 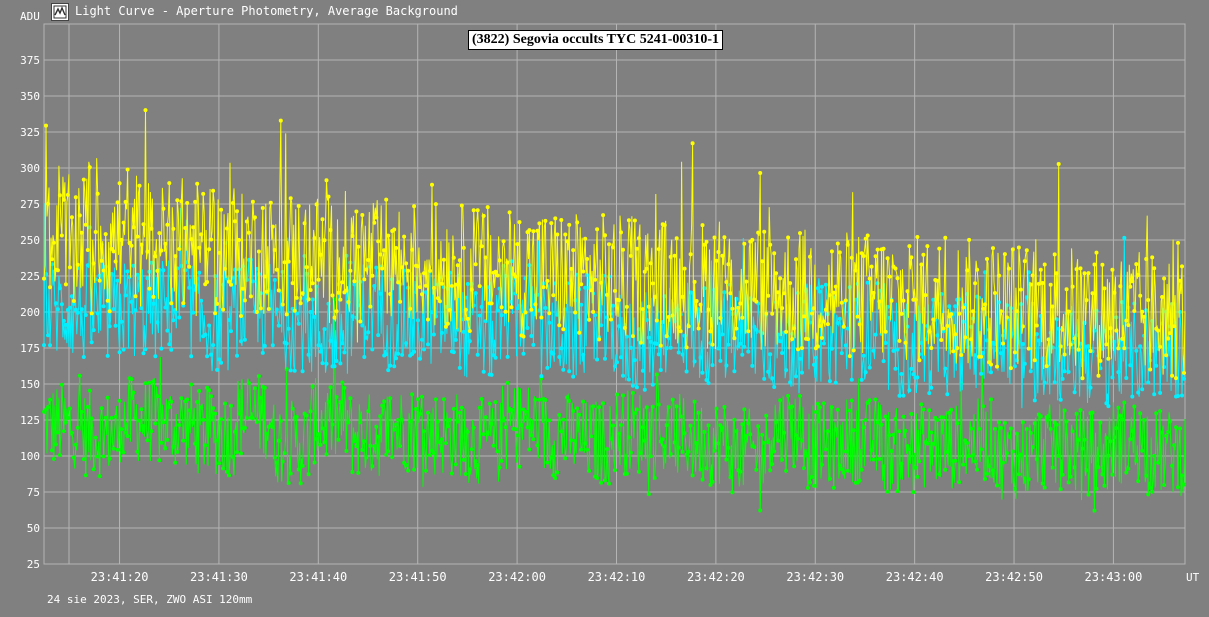 What do you see at coordinates (30, 168) in the screenshot?
I see `y-tick-label: 300` at bounding box center [30, 168].